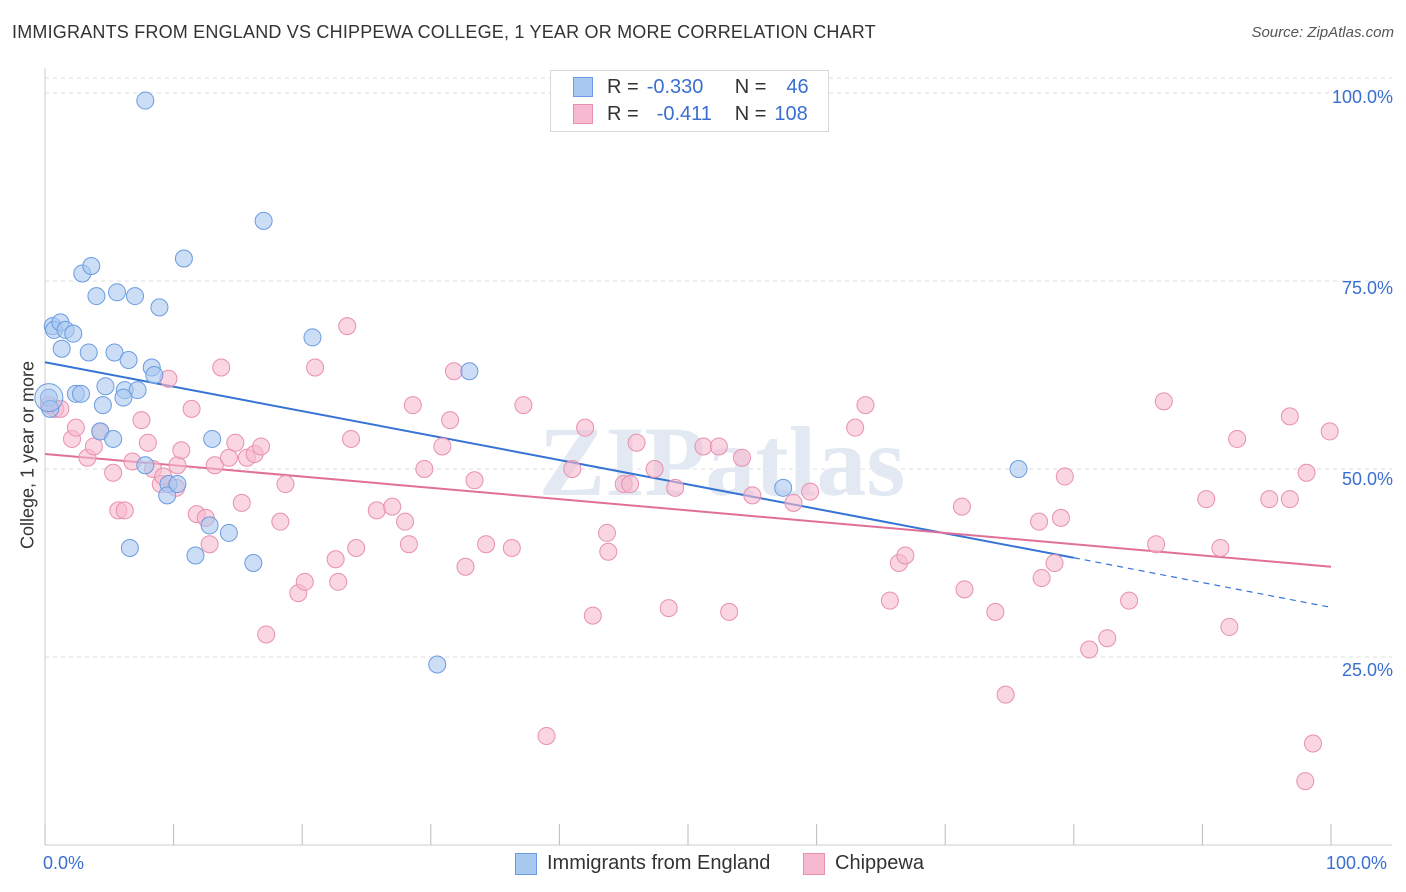  What do you see at coordinates (791, 113) in the screenshot?
I see `legend-n-value-chippewa: 108` at bounding box center [791, 113].